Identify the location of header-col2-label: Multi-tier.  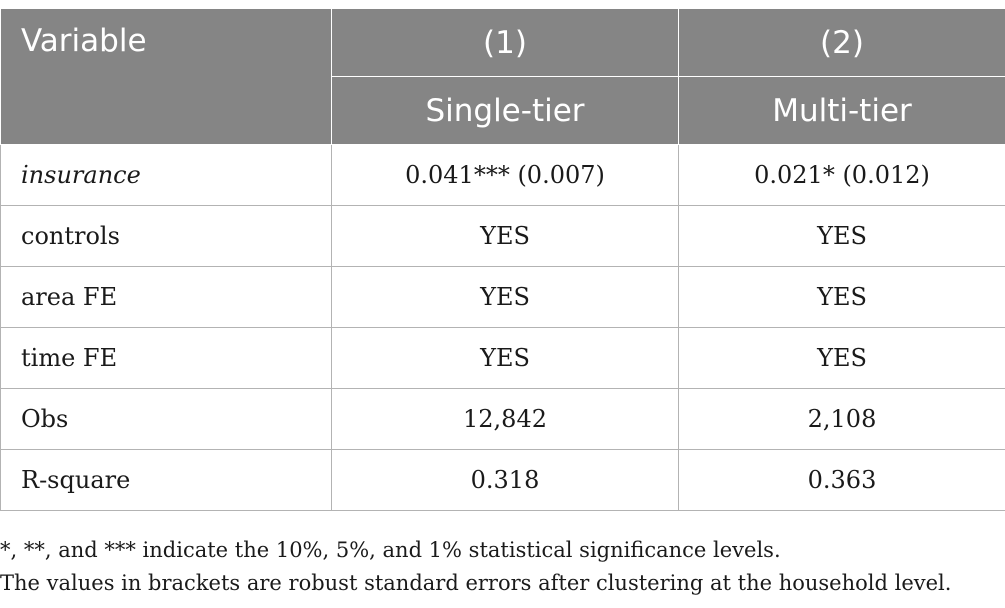
(841, 110).